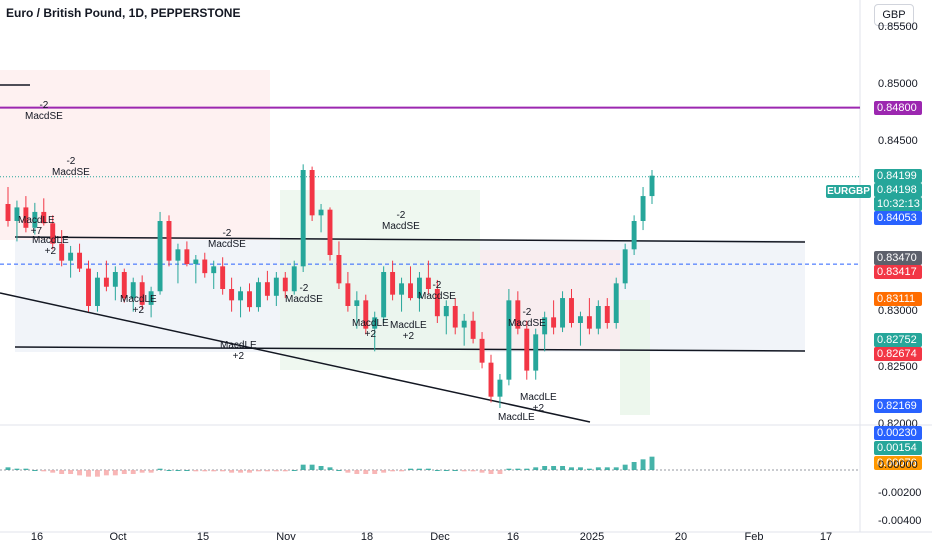 The height and width of the screenshot is (550, 932). Describe the element at coordinates (203, 537) in the screenshot. I see `time-axis-label: 15` at that location.